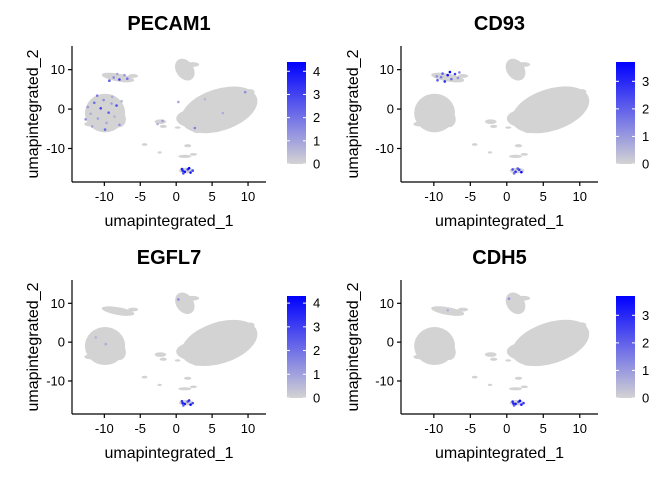 The height and width of the screenshot is (480, 672). What do you see at coordinates (390, 109) in the screenshot?
I see `y-tick-label: 0` at bounding box center [390, 109].